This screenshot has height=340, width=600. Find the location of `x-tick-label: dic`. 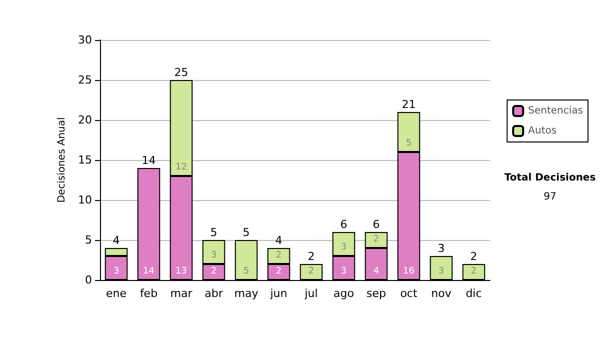

x-tick-label: dic is located at coordinates (474, 293).